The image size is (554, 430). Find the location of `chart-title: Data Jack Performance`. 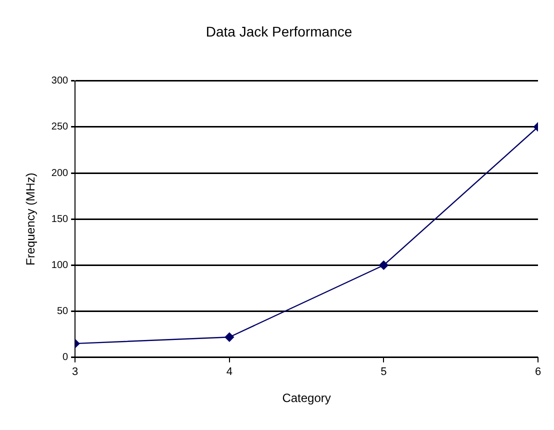

chart-title: Data Jack Performance is located at coordinates (279, 31).